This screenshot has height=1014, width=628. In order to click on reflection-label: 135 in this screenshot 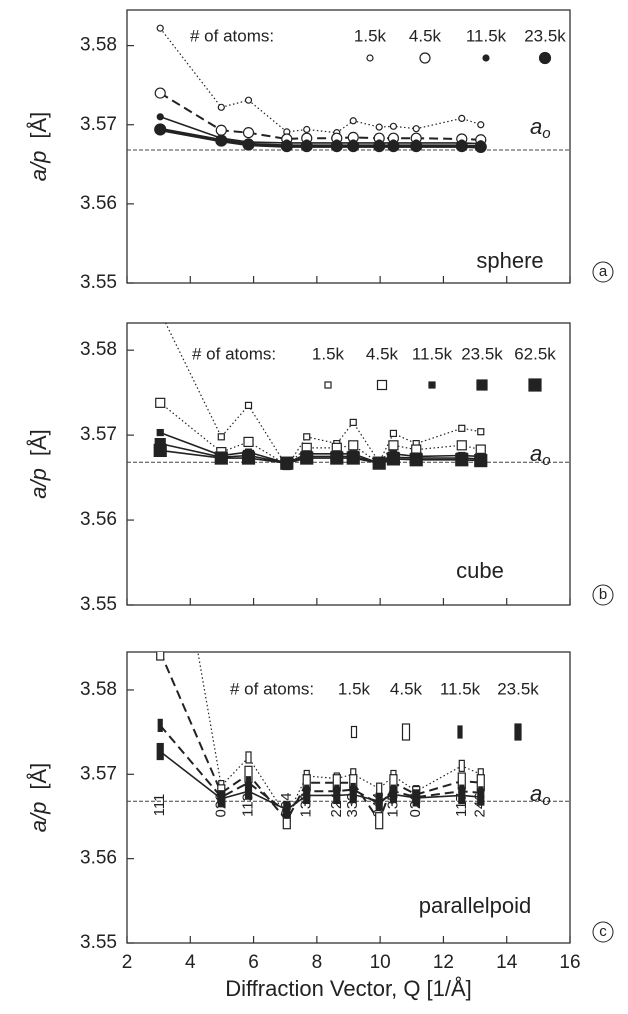, I will do `click(392, 804)`.